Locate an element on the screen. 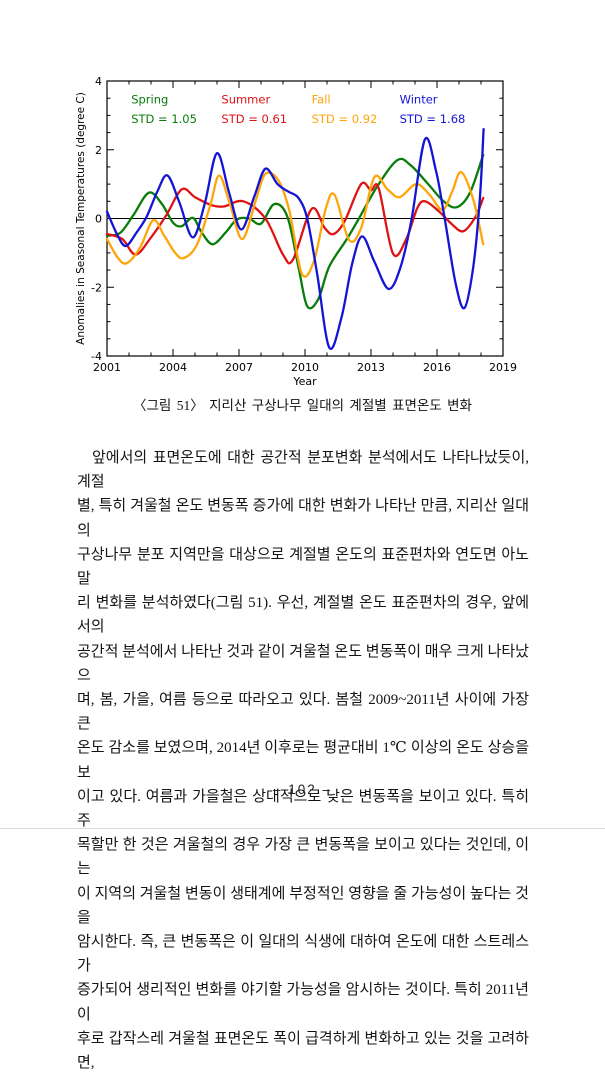 The width and height of the screenshot is (605, 1075). x-axis-tick-label: 2001 is located at coordinates (107, 367).